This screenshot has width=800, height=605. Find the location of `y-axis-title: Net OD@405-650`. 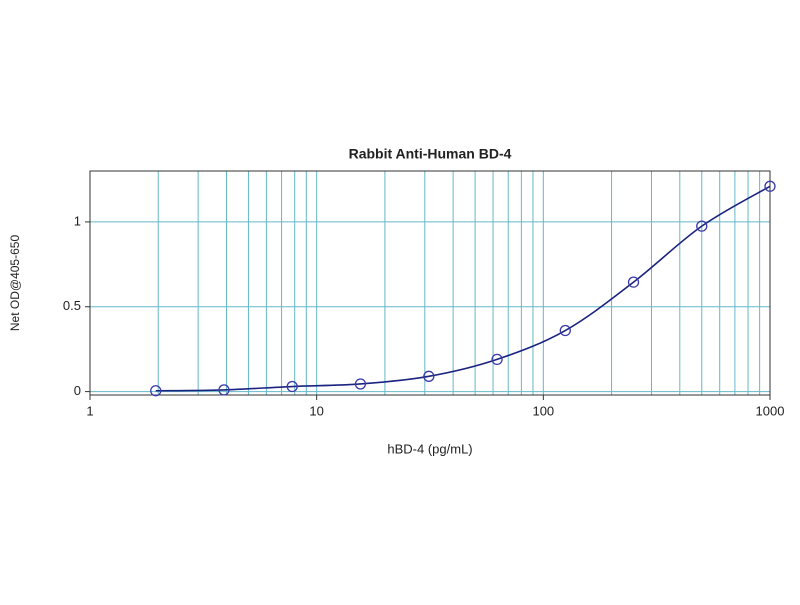

y-axis-title: Net OD@405-650 is located at coordinates (15, 283).